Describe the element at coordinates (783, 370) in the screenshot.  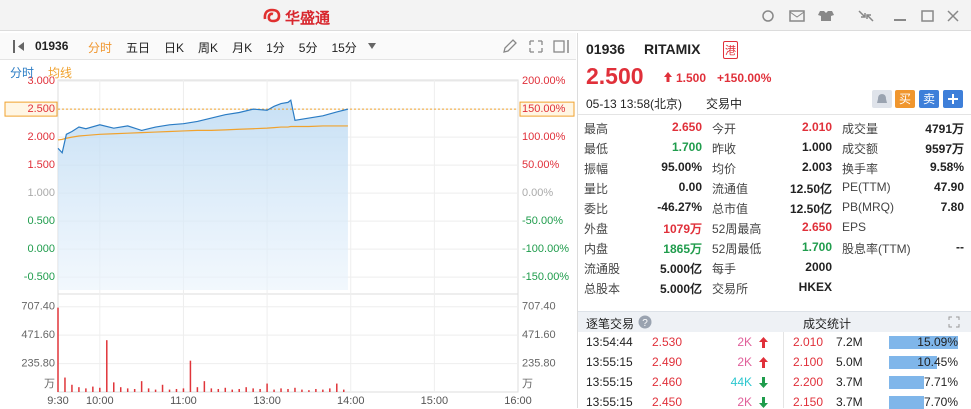
I see `divider` at that location.